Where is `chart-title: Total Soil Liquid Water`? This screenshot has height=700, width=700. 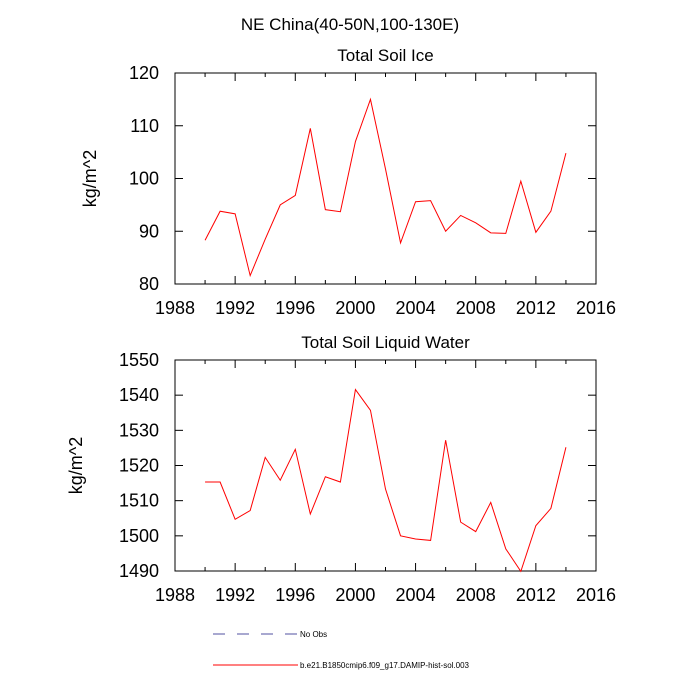 chart-title: Total Soil Liquid Water is located at coordinates (385, 342).